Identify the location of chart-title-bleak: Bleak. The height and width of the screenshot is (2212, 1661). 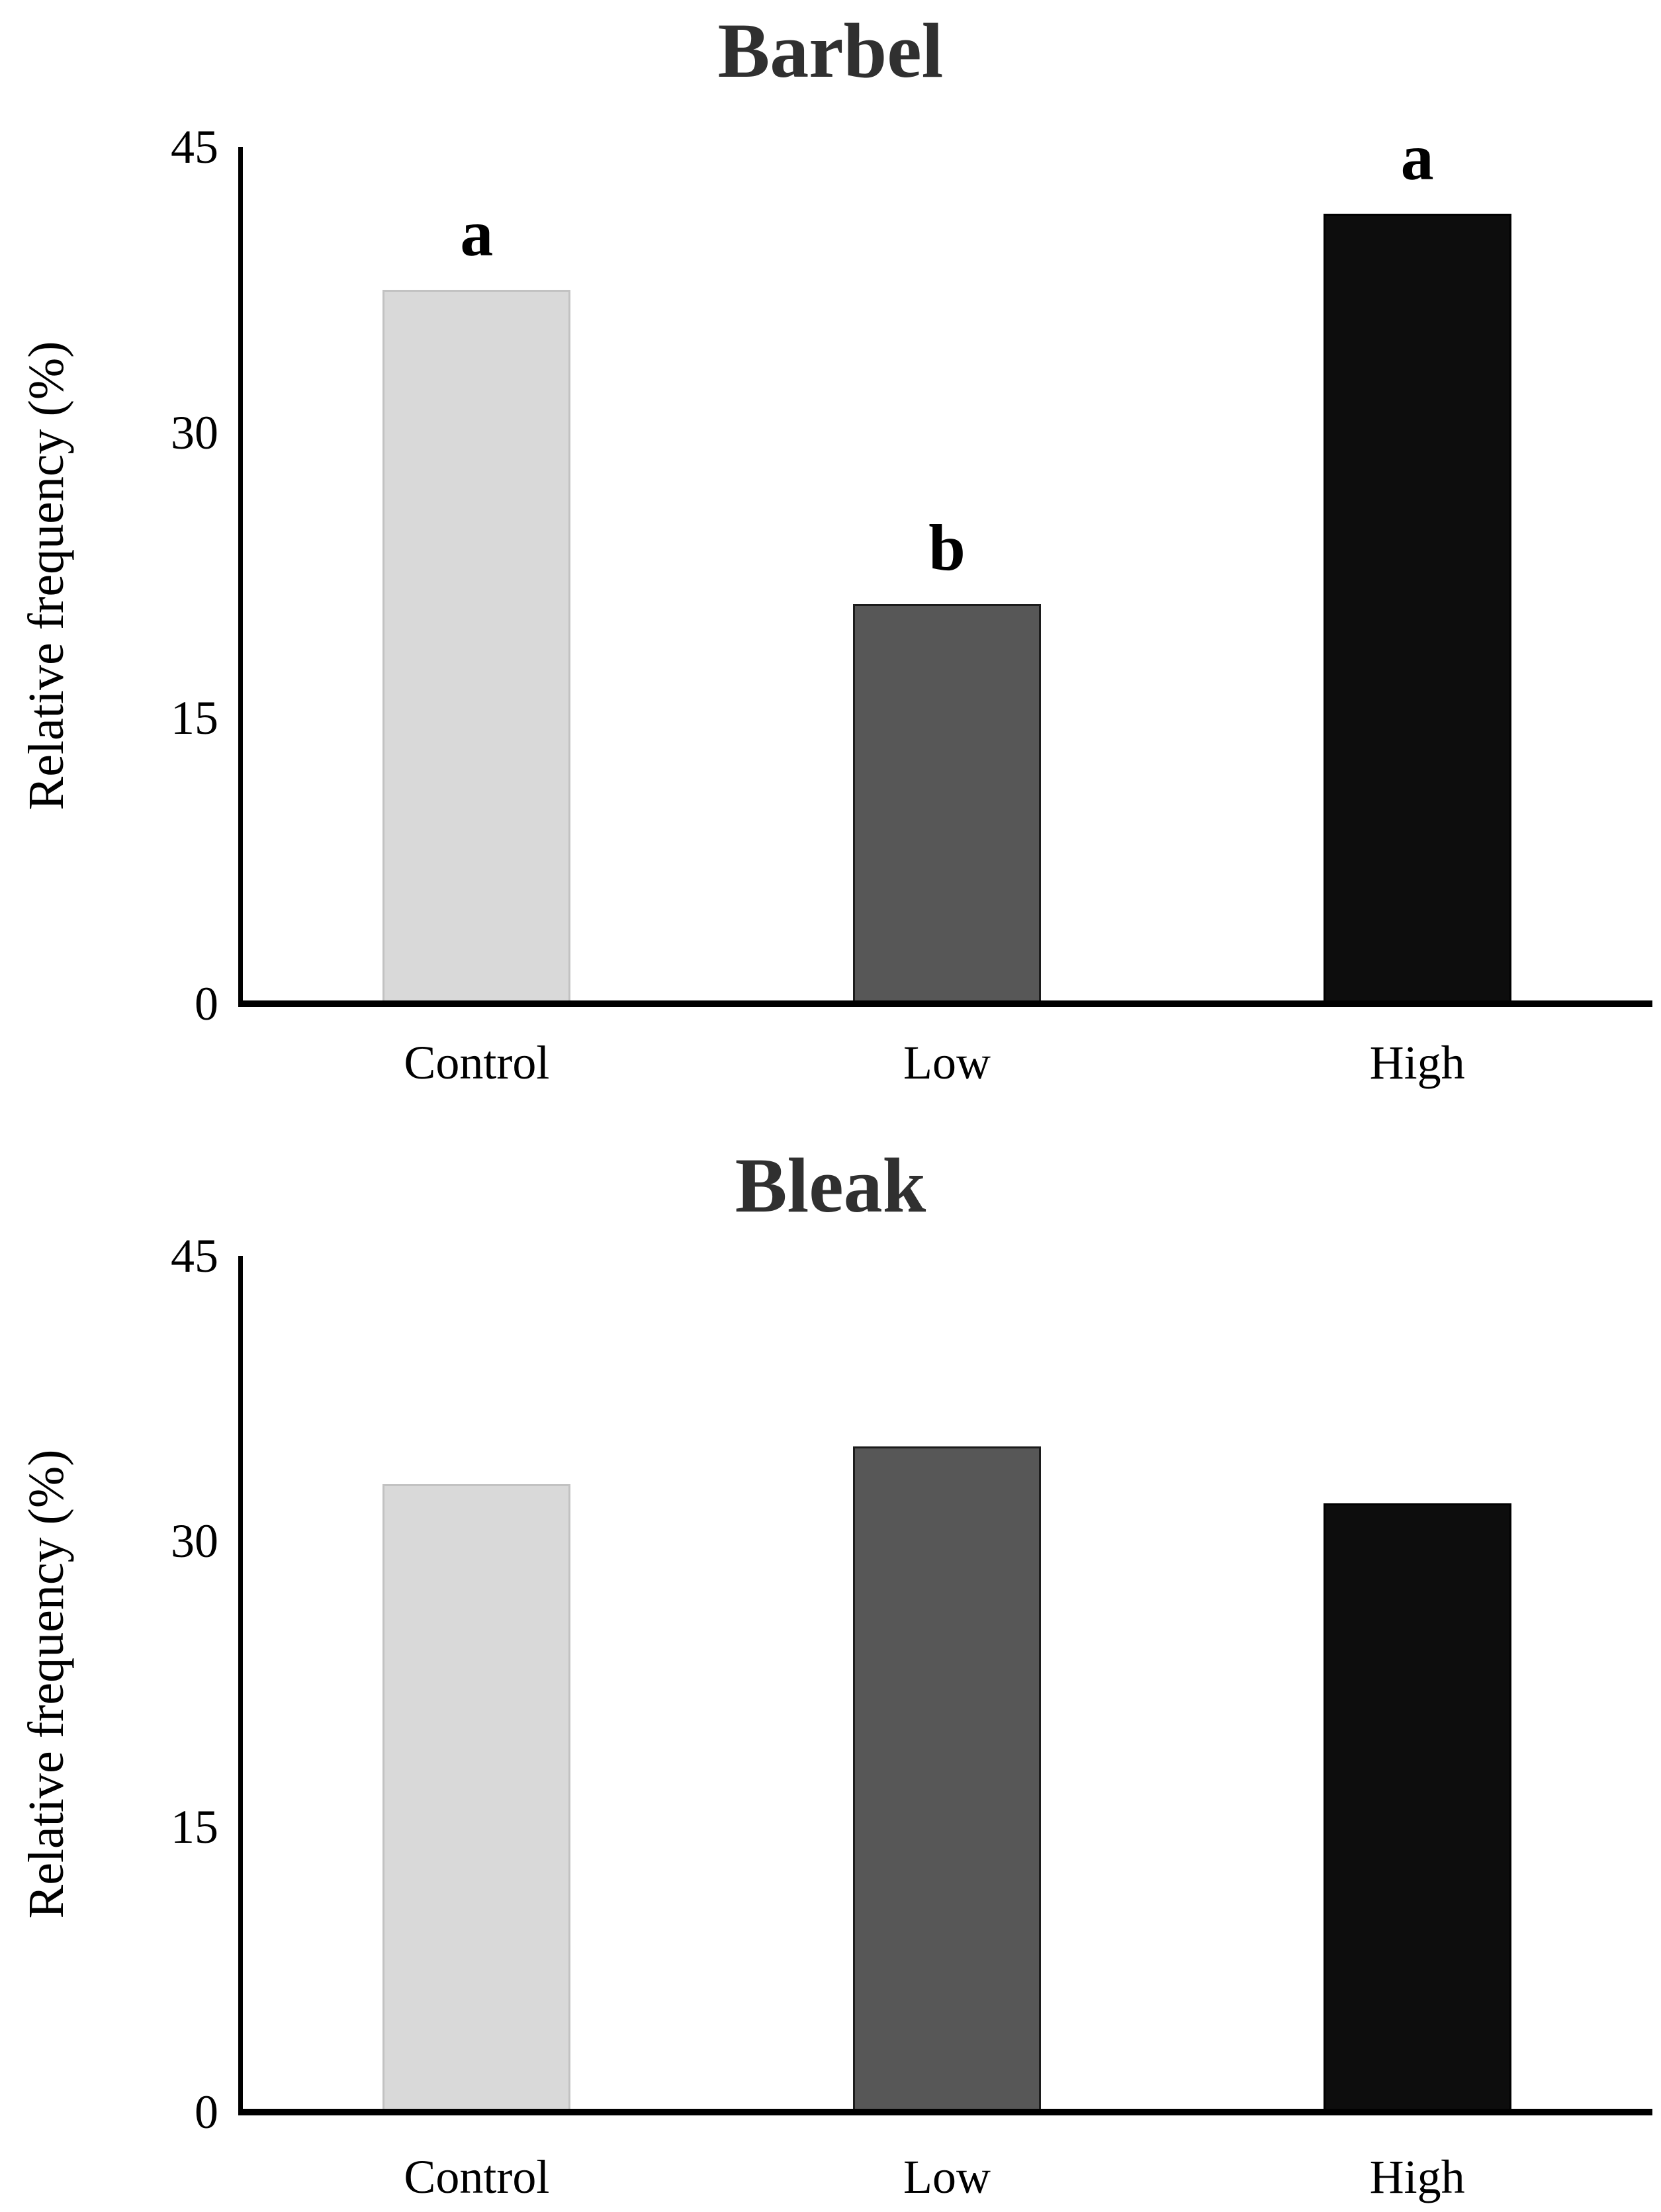
(830, 1185).